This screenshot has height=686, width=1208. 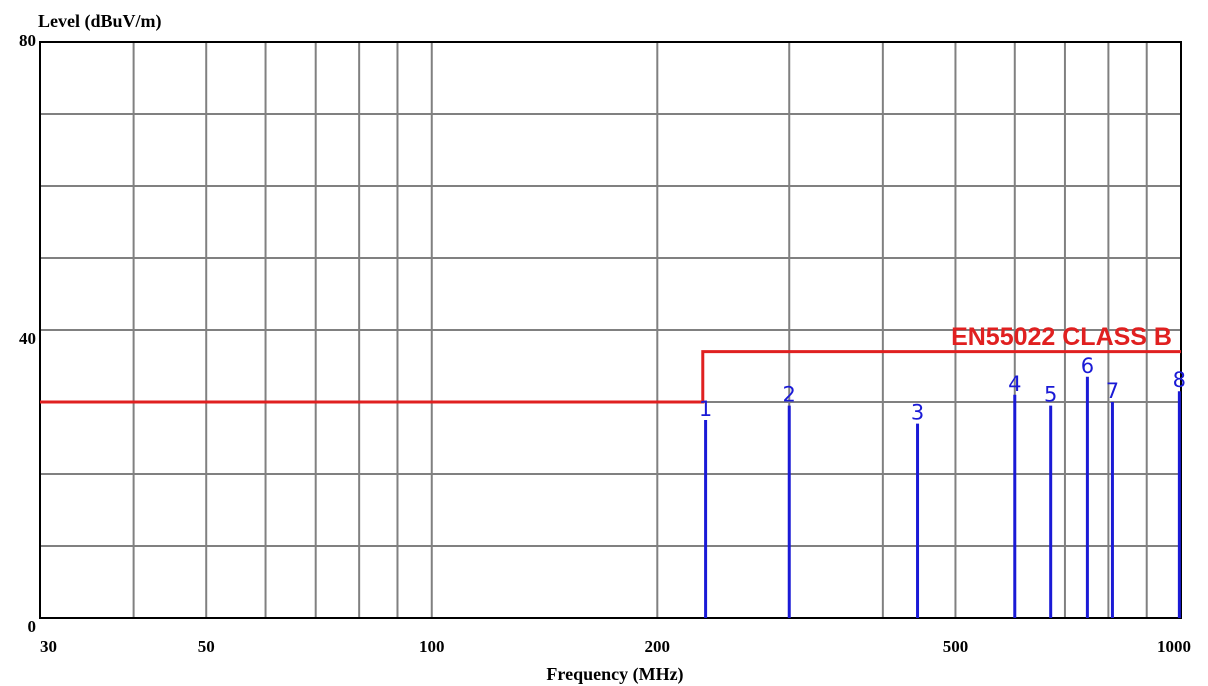 What do you see at coordinates (1179, 380) in the screenshot?
I see `peak-label-8: 8` at bounding box center [1179, 380].